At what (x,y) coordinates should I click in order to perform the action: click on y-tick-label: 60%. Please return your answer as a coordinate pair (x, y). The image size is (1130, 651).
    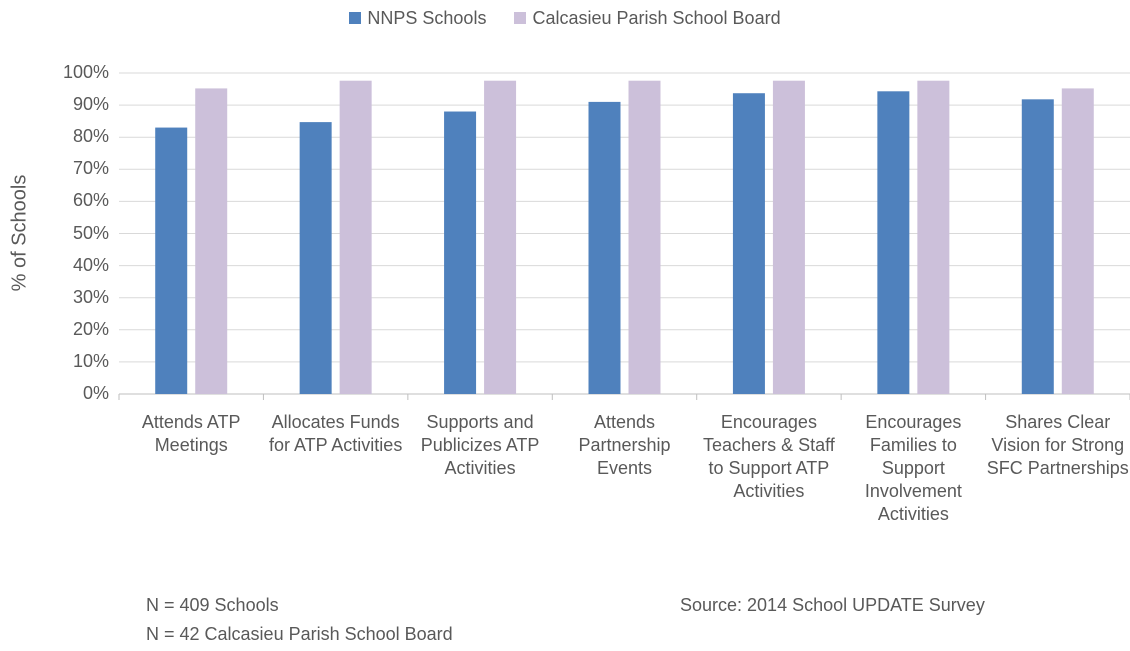
    Looking at the image, I should click on (90, 200).